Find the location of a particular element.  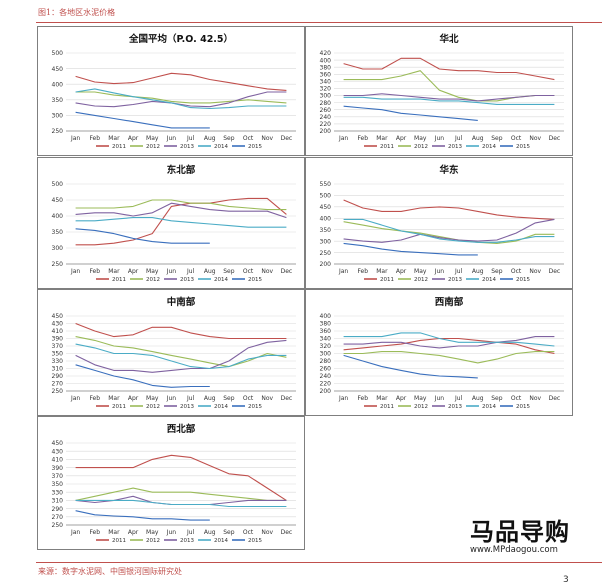

y-tick-label: 420 is located at coordinates (326, 53).